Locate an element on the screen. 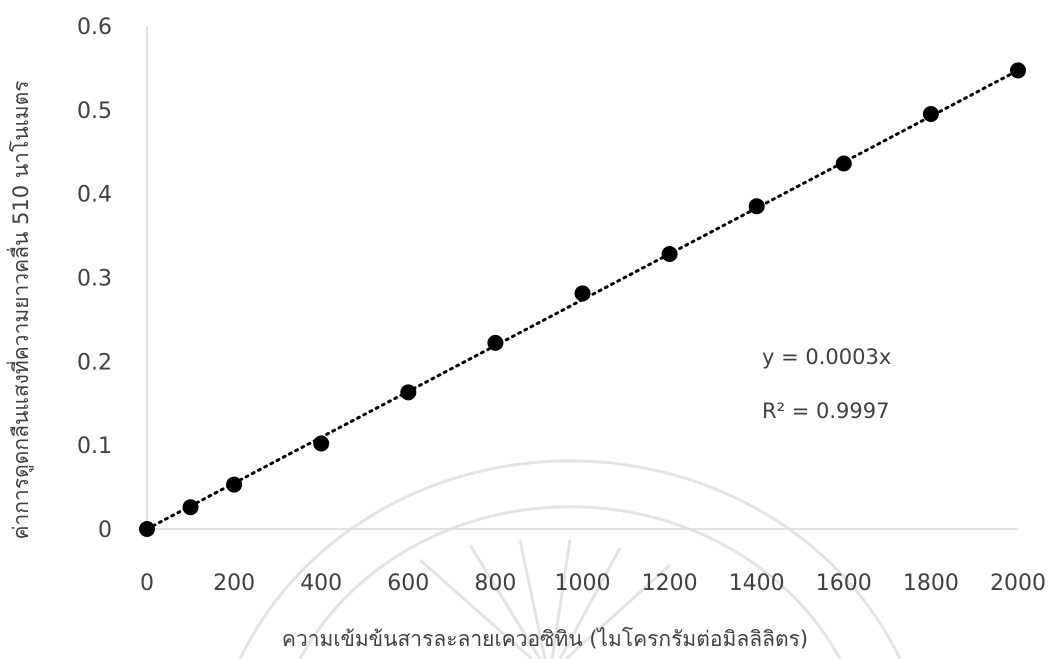 The image size is (1052, 659). x-tick-label: 2000 is located at coordinates (1018, 583).